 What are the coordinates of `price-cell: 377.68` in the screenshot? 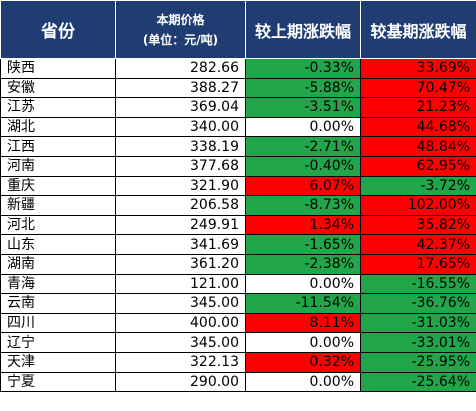 It's located at (180, 166).